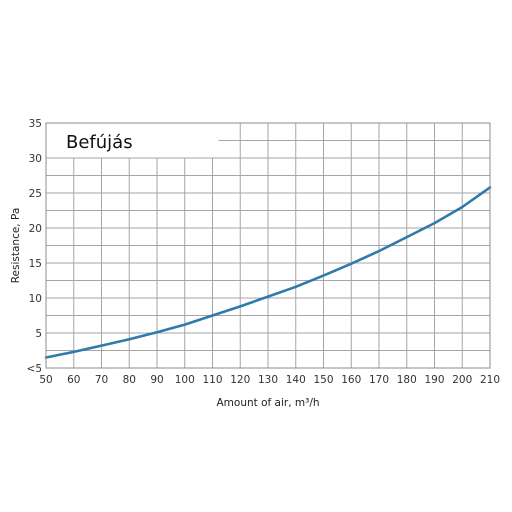 The height and width of the screenshot is (512, 512). I want to click on y-tick-label: 35, so click(35, 124).